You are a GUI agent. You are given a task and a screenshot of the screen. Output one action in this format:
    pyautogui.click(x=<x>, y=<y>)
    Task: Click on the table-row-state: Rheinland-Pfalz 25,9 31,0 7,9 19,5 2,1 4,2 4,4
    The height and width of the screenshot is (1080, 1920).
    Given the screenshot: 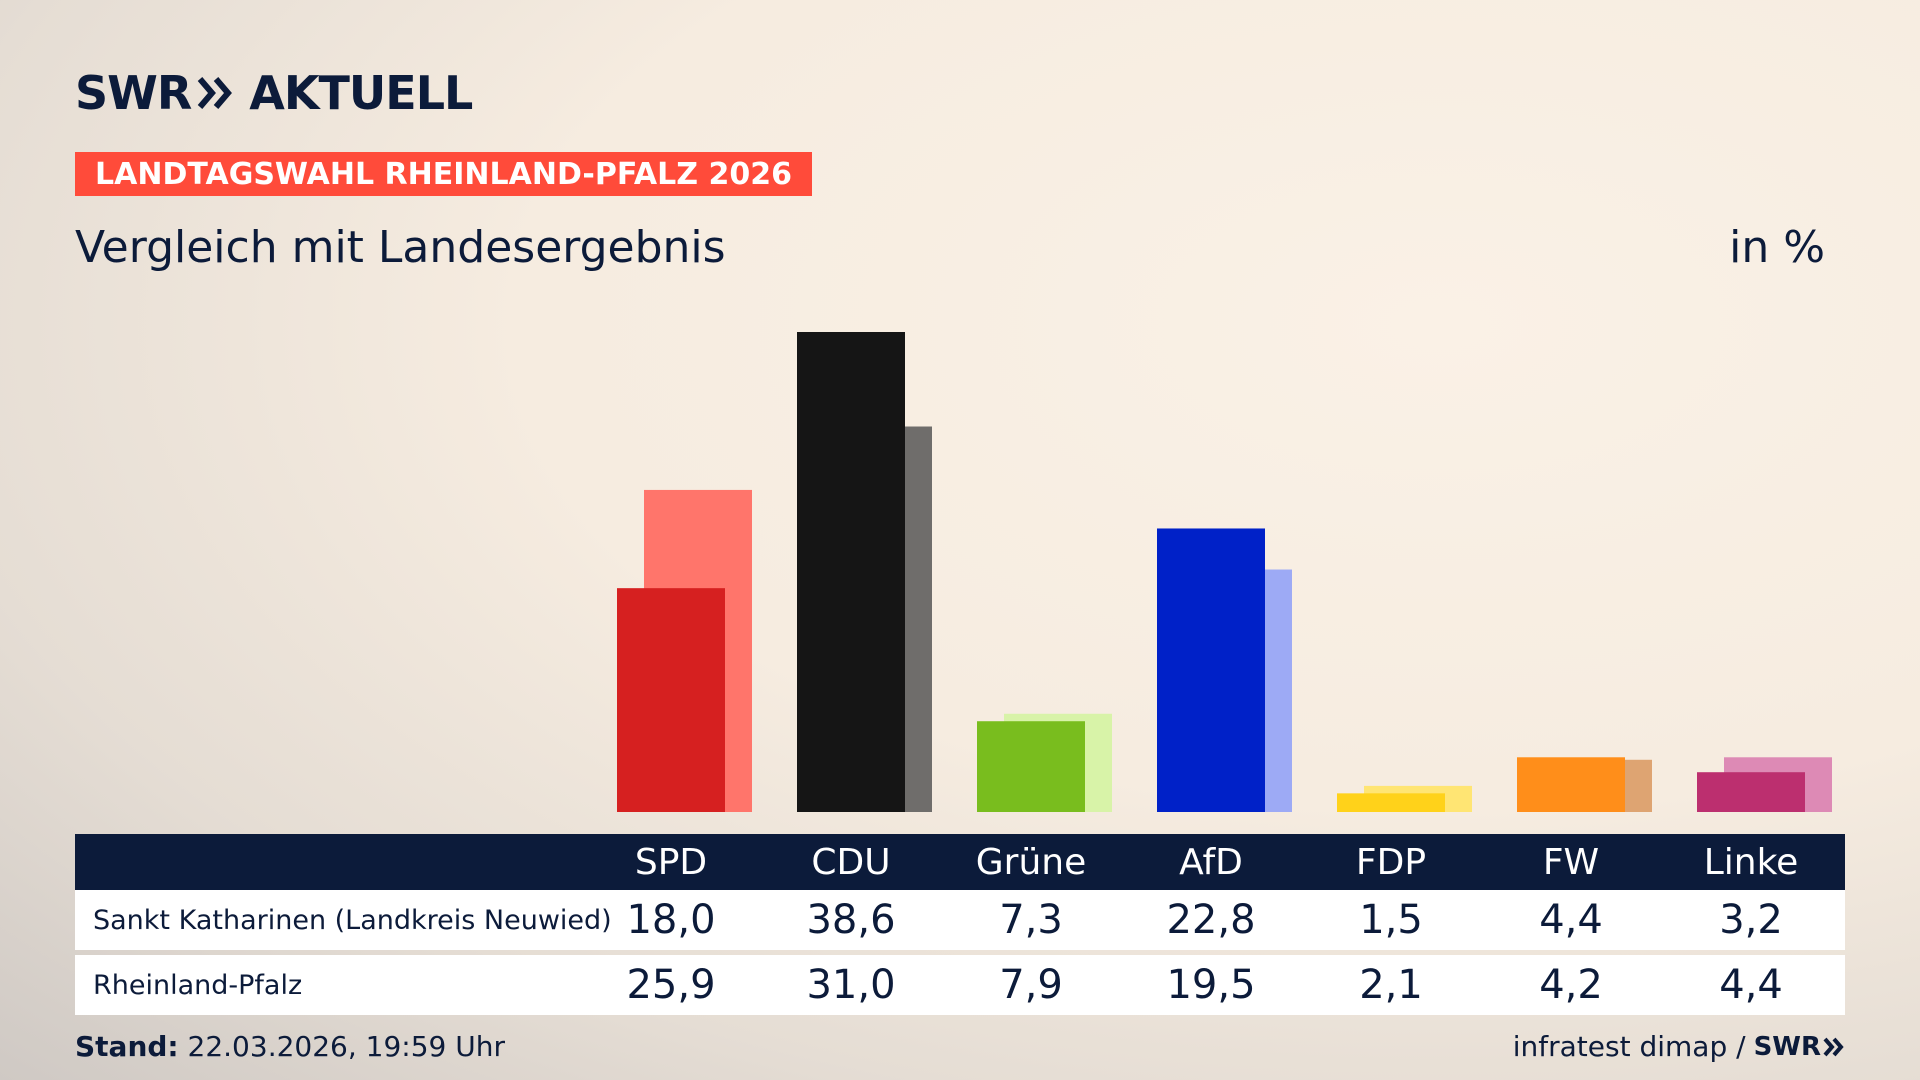 What is the action you would take?
    pyautogui.click(x=960, y=985)
    